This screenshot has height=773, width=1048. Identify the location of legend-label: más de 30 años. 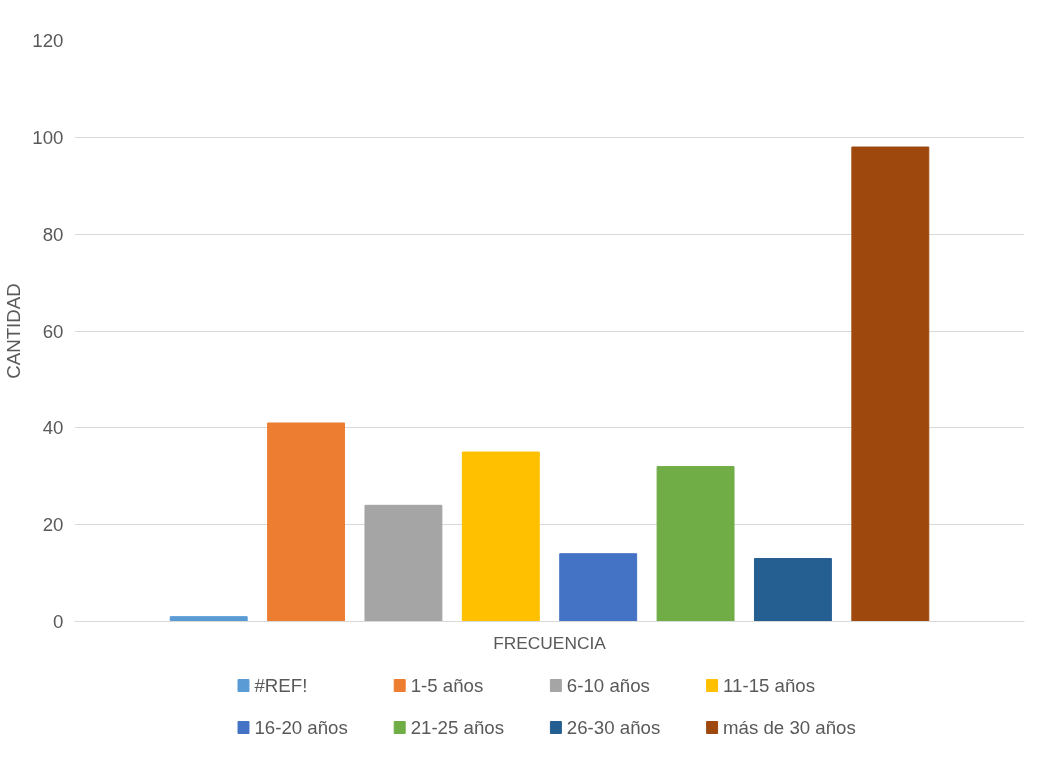
(789, 727).